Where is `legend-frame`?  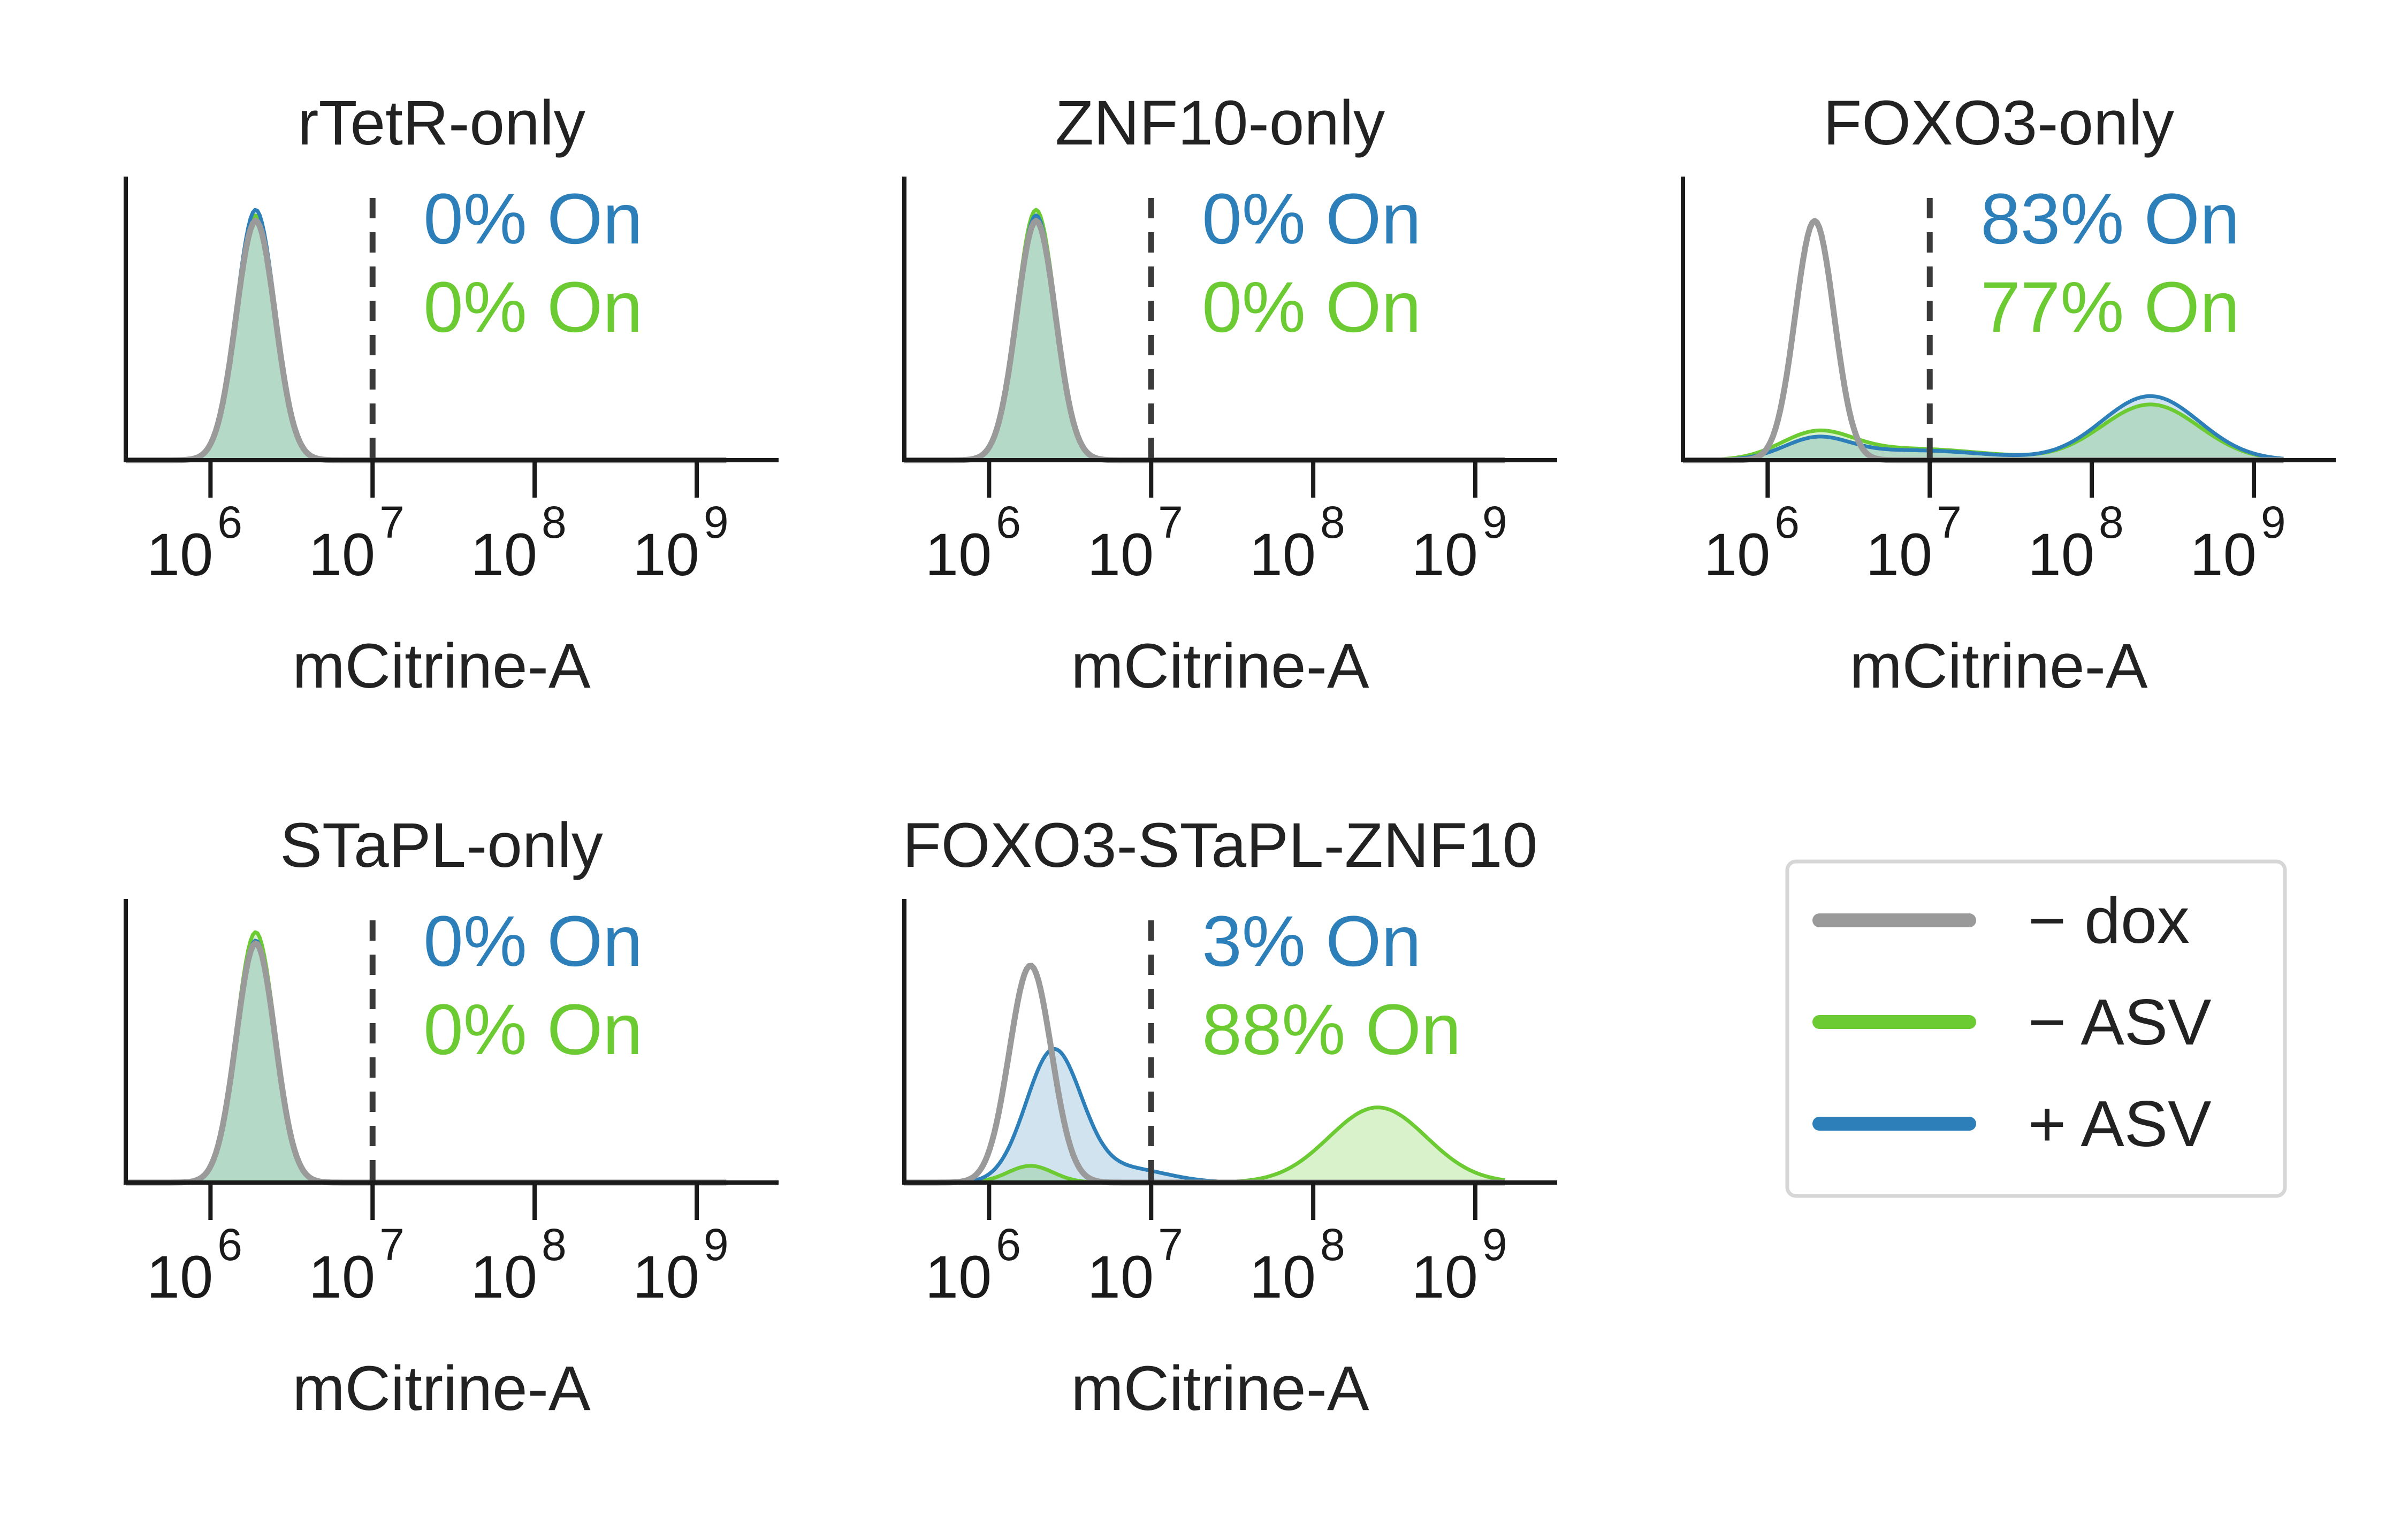
legend-frame is located at coordinates (2036, 1028).